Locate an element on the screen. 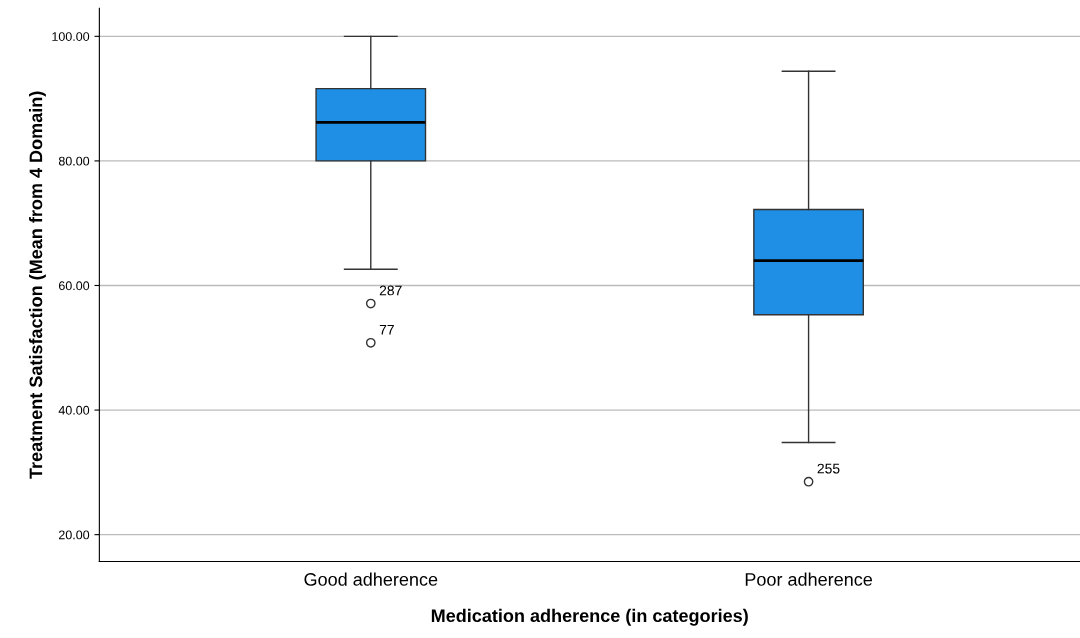  y-tick-label: 20.00 is located at coordinates (74, 535).